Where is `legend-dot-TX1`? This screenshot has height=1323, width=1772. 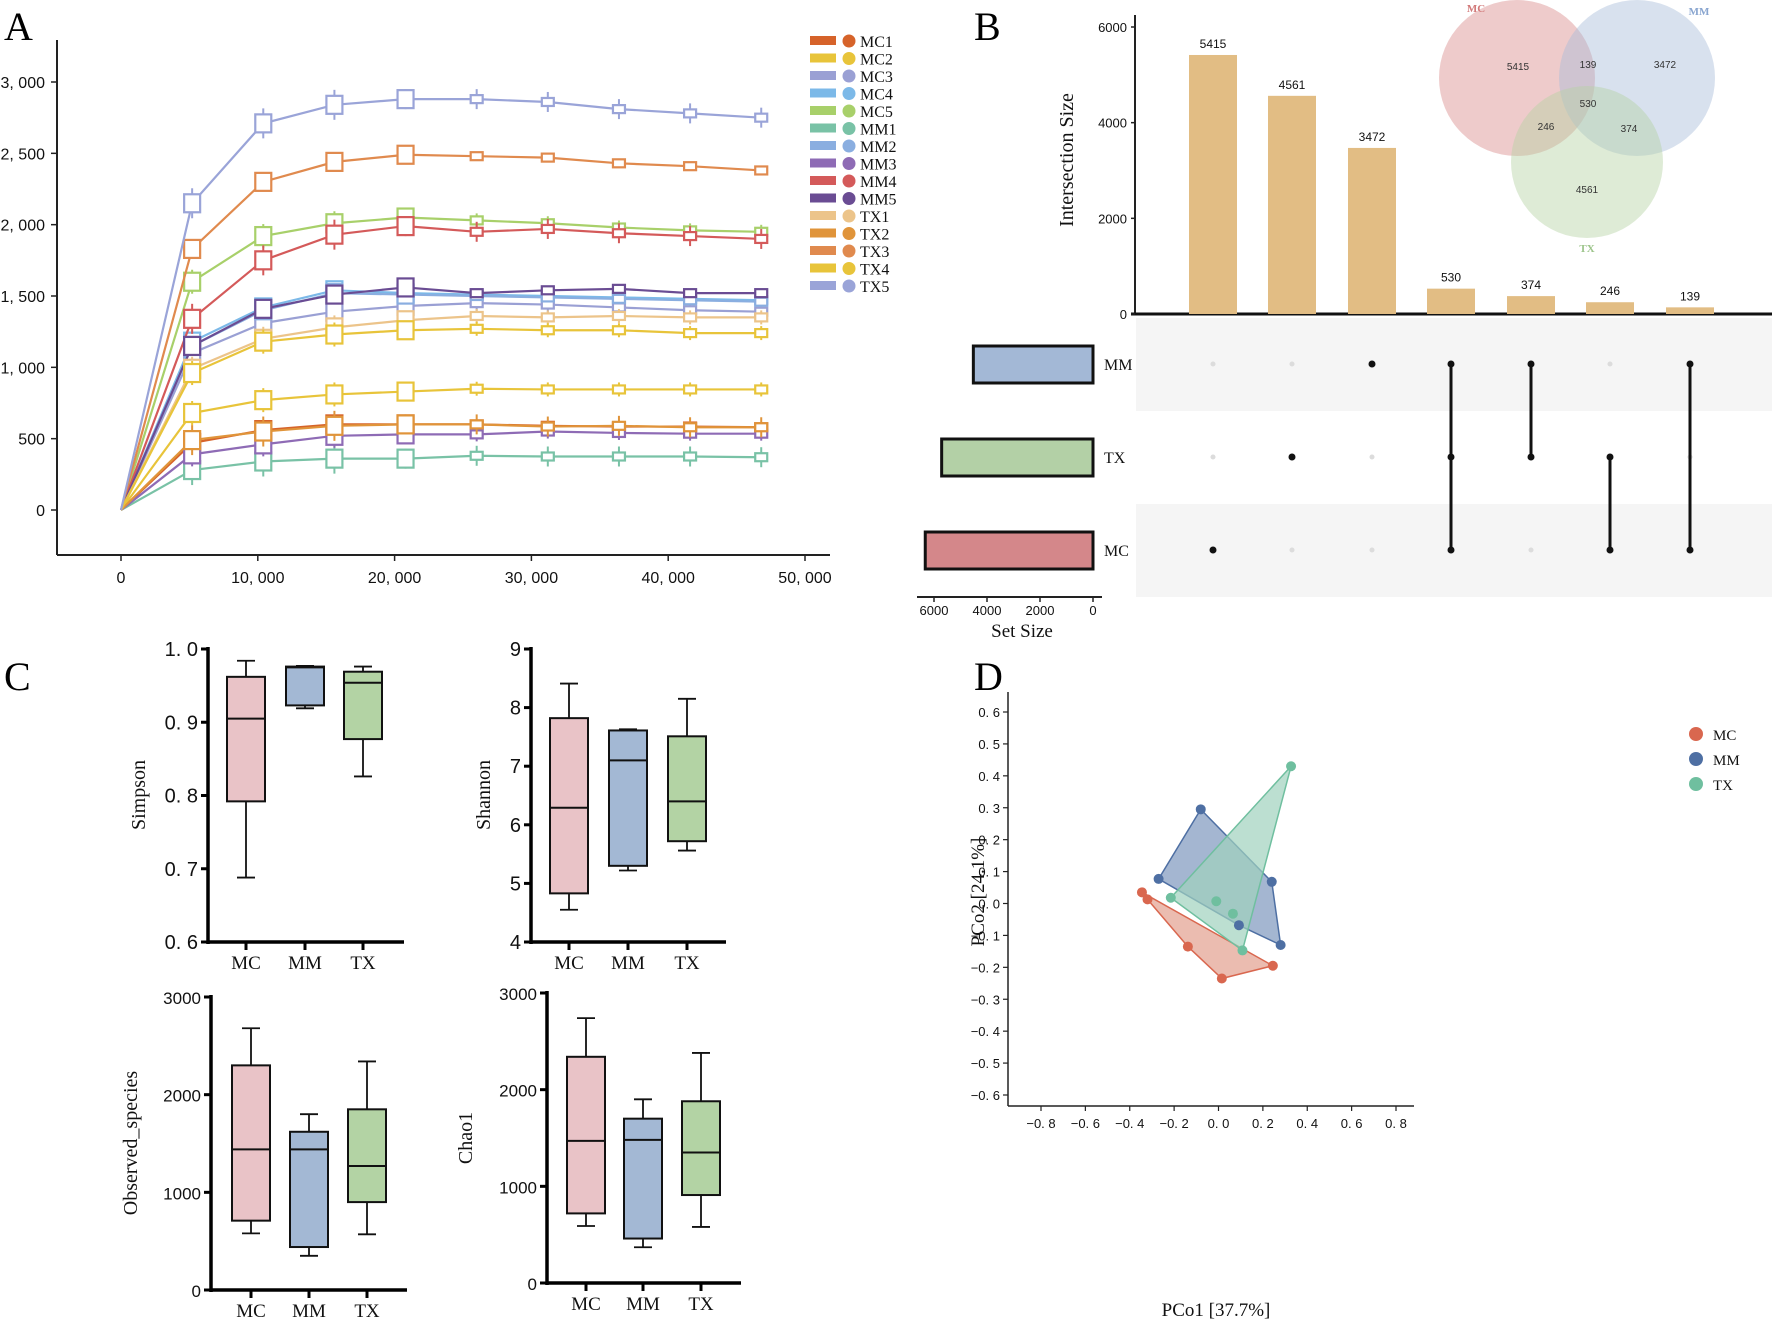
legend-dot-TX1 is located at coordinates (849, 216).